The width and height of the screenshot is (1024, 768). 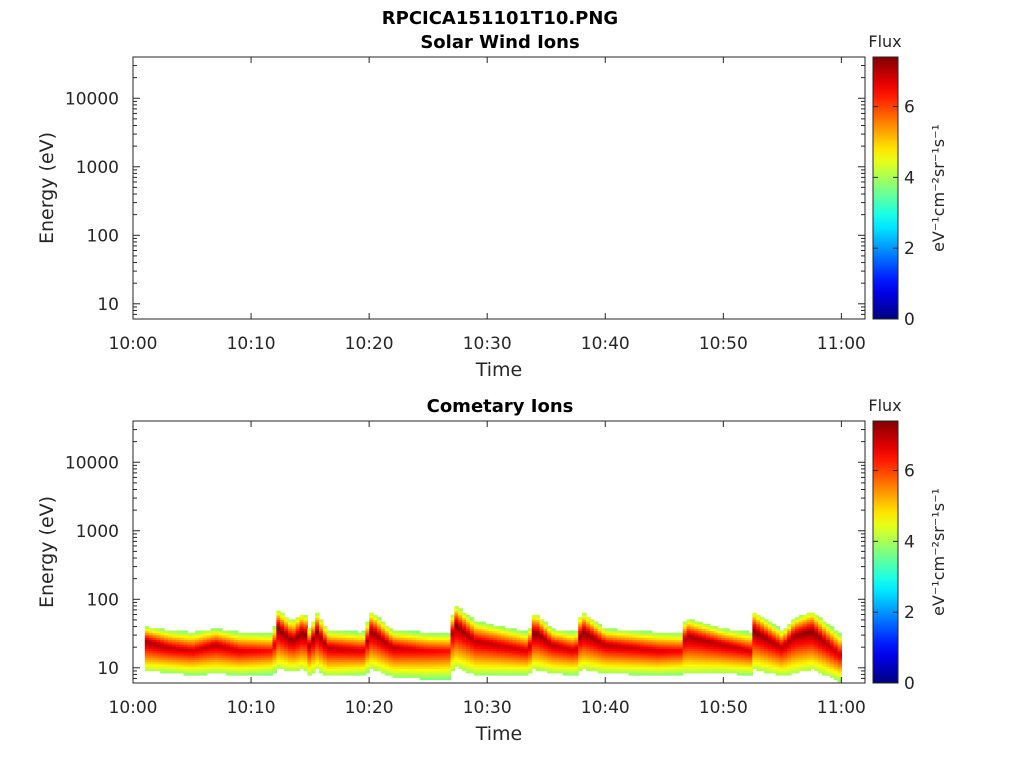 I want to click on colorbar-tick-label: 2, so click(x=909, y=613).